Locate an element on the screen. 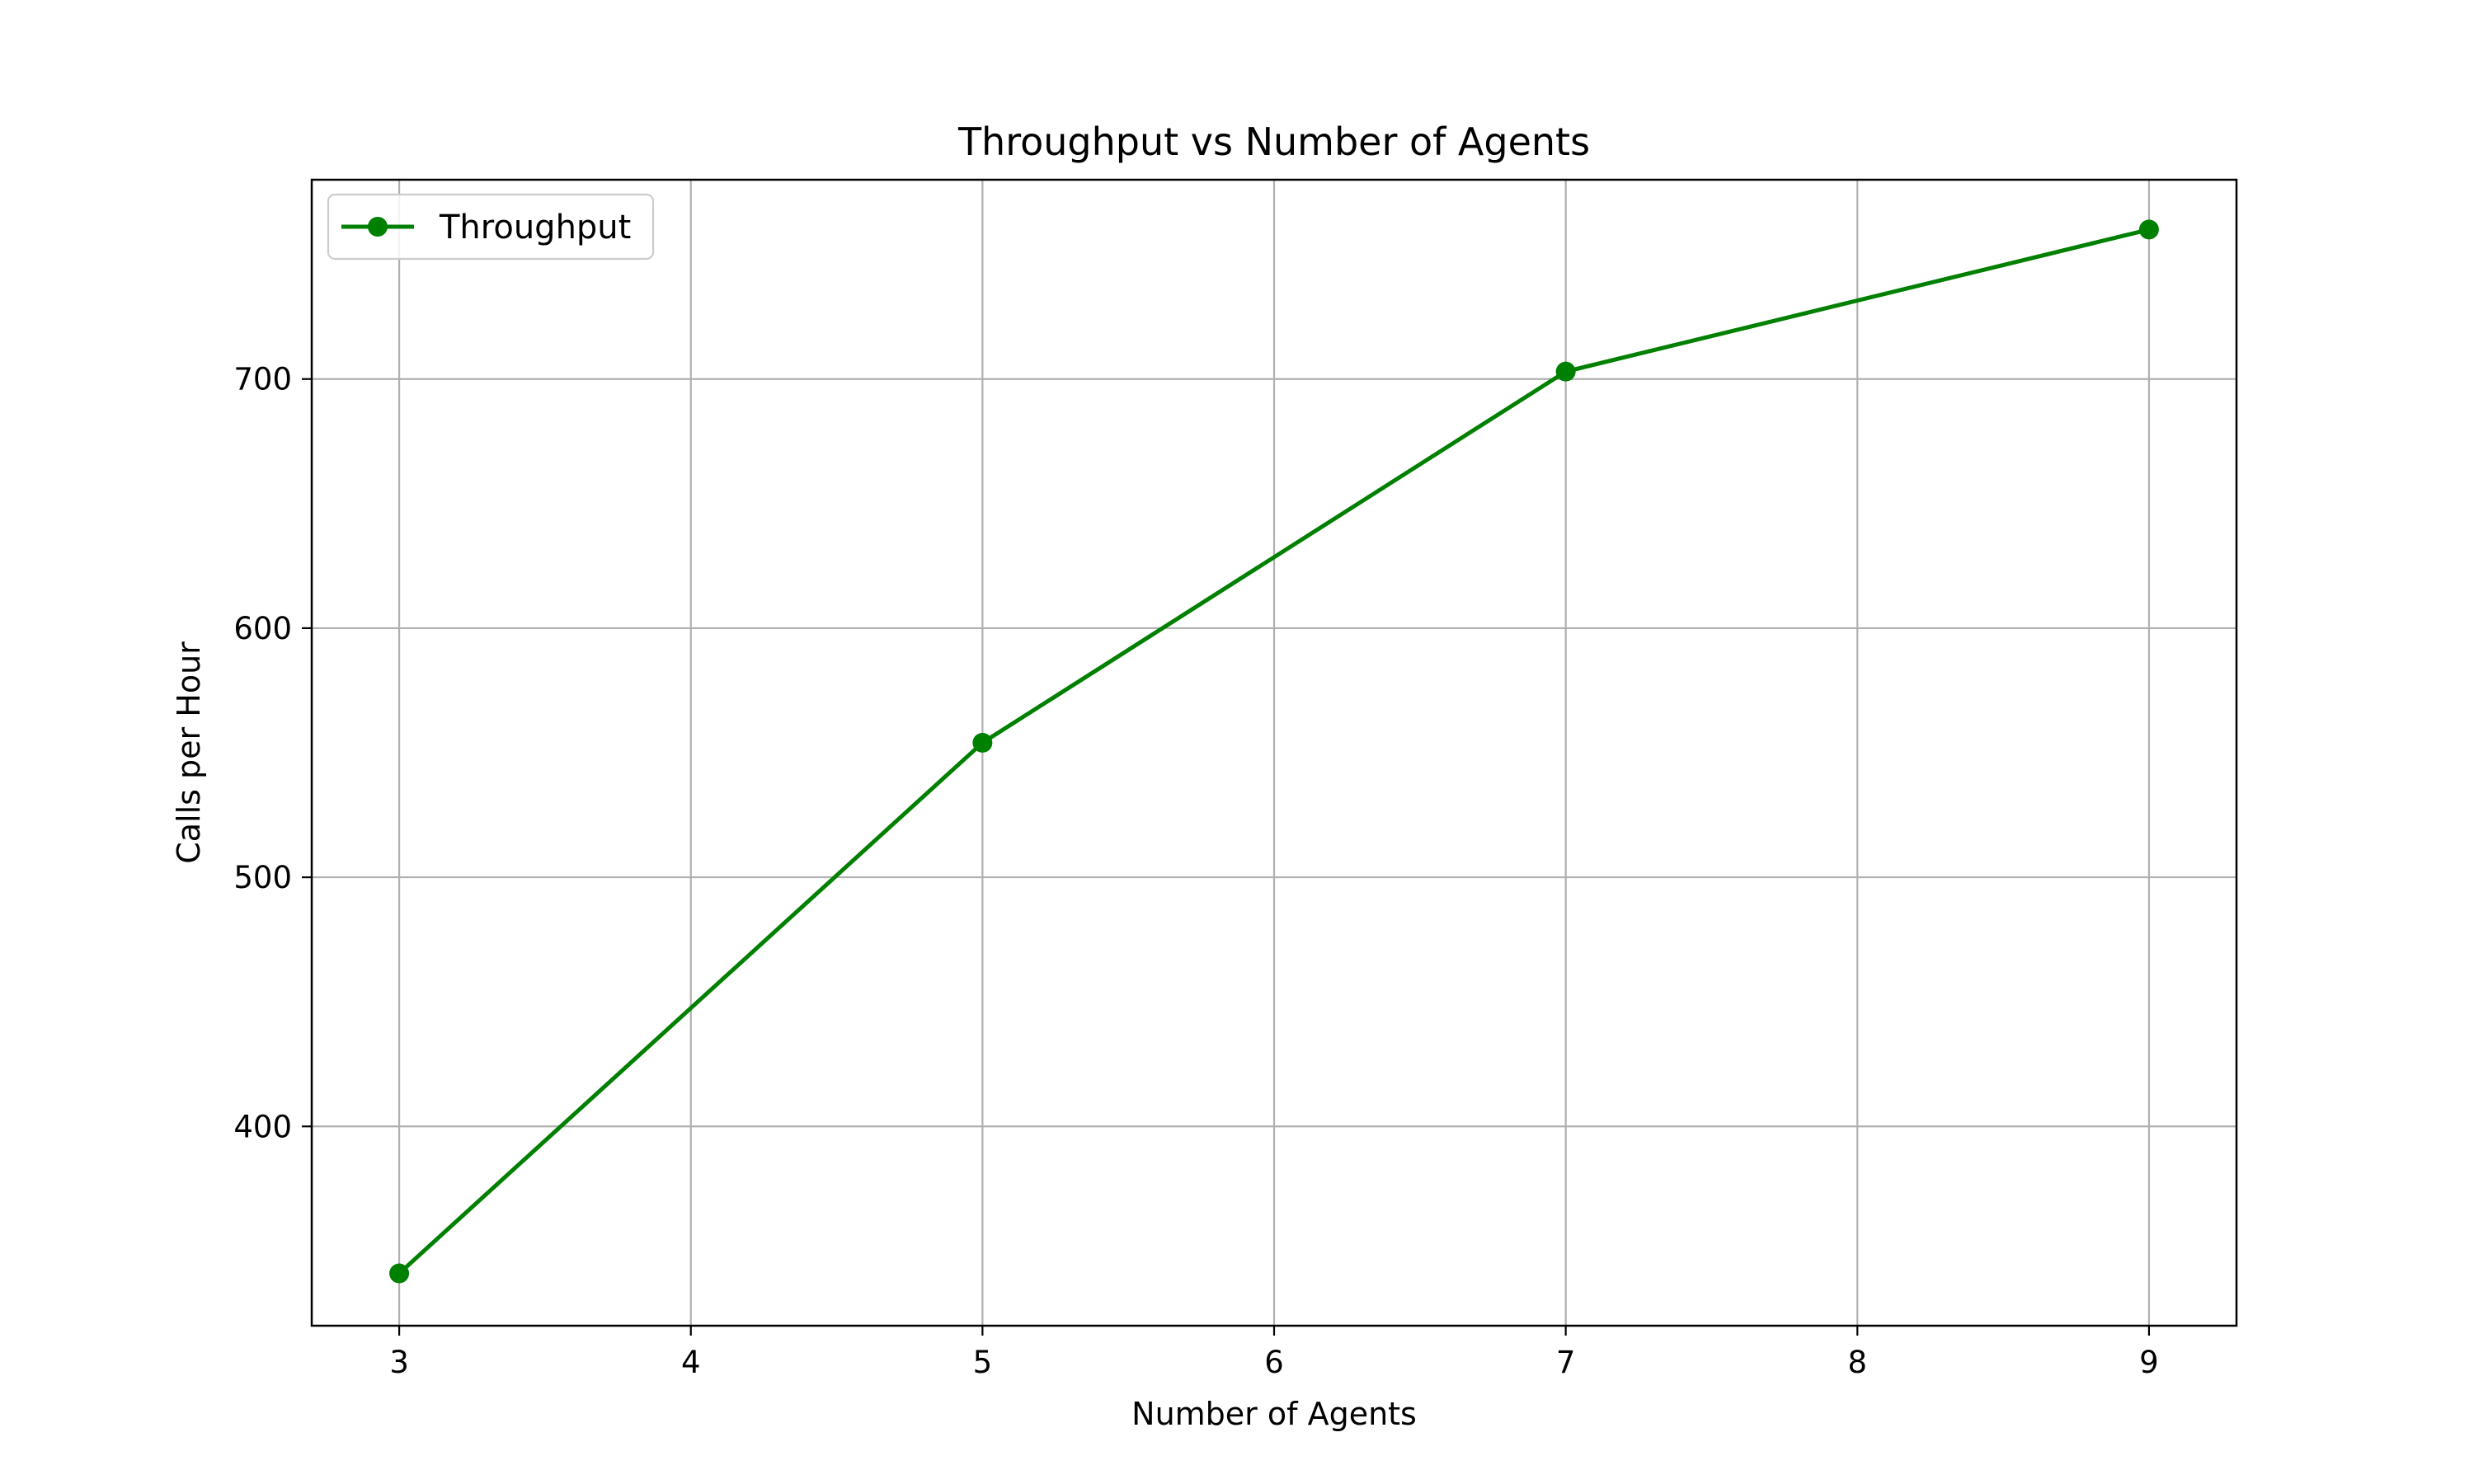  y-axis-label: Calls per Hour is located at coordinates (189, 752).